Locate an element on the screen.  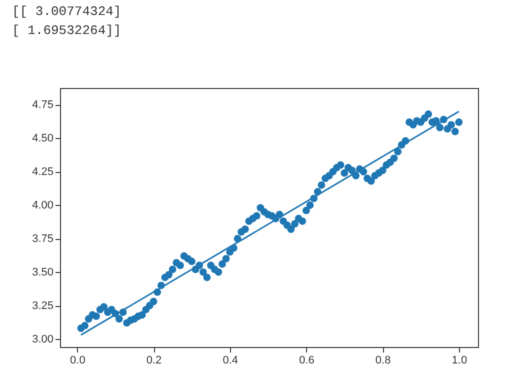
text: [ 1.69532264]] is located at coordinates (67, 30).